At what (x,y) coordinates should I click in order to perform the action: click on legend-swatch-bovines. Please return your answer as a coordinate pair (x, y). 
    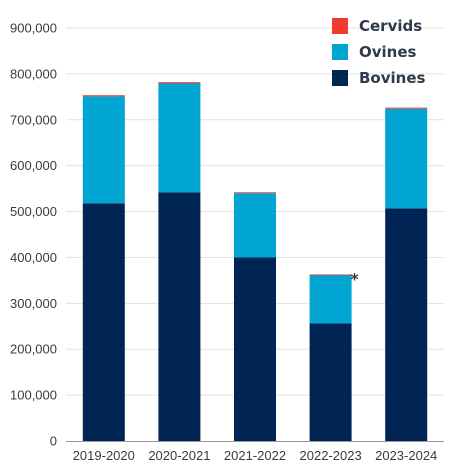
    Looking at the image, I should click on (340, 78).